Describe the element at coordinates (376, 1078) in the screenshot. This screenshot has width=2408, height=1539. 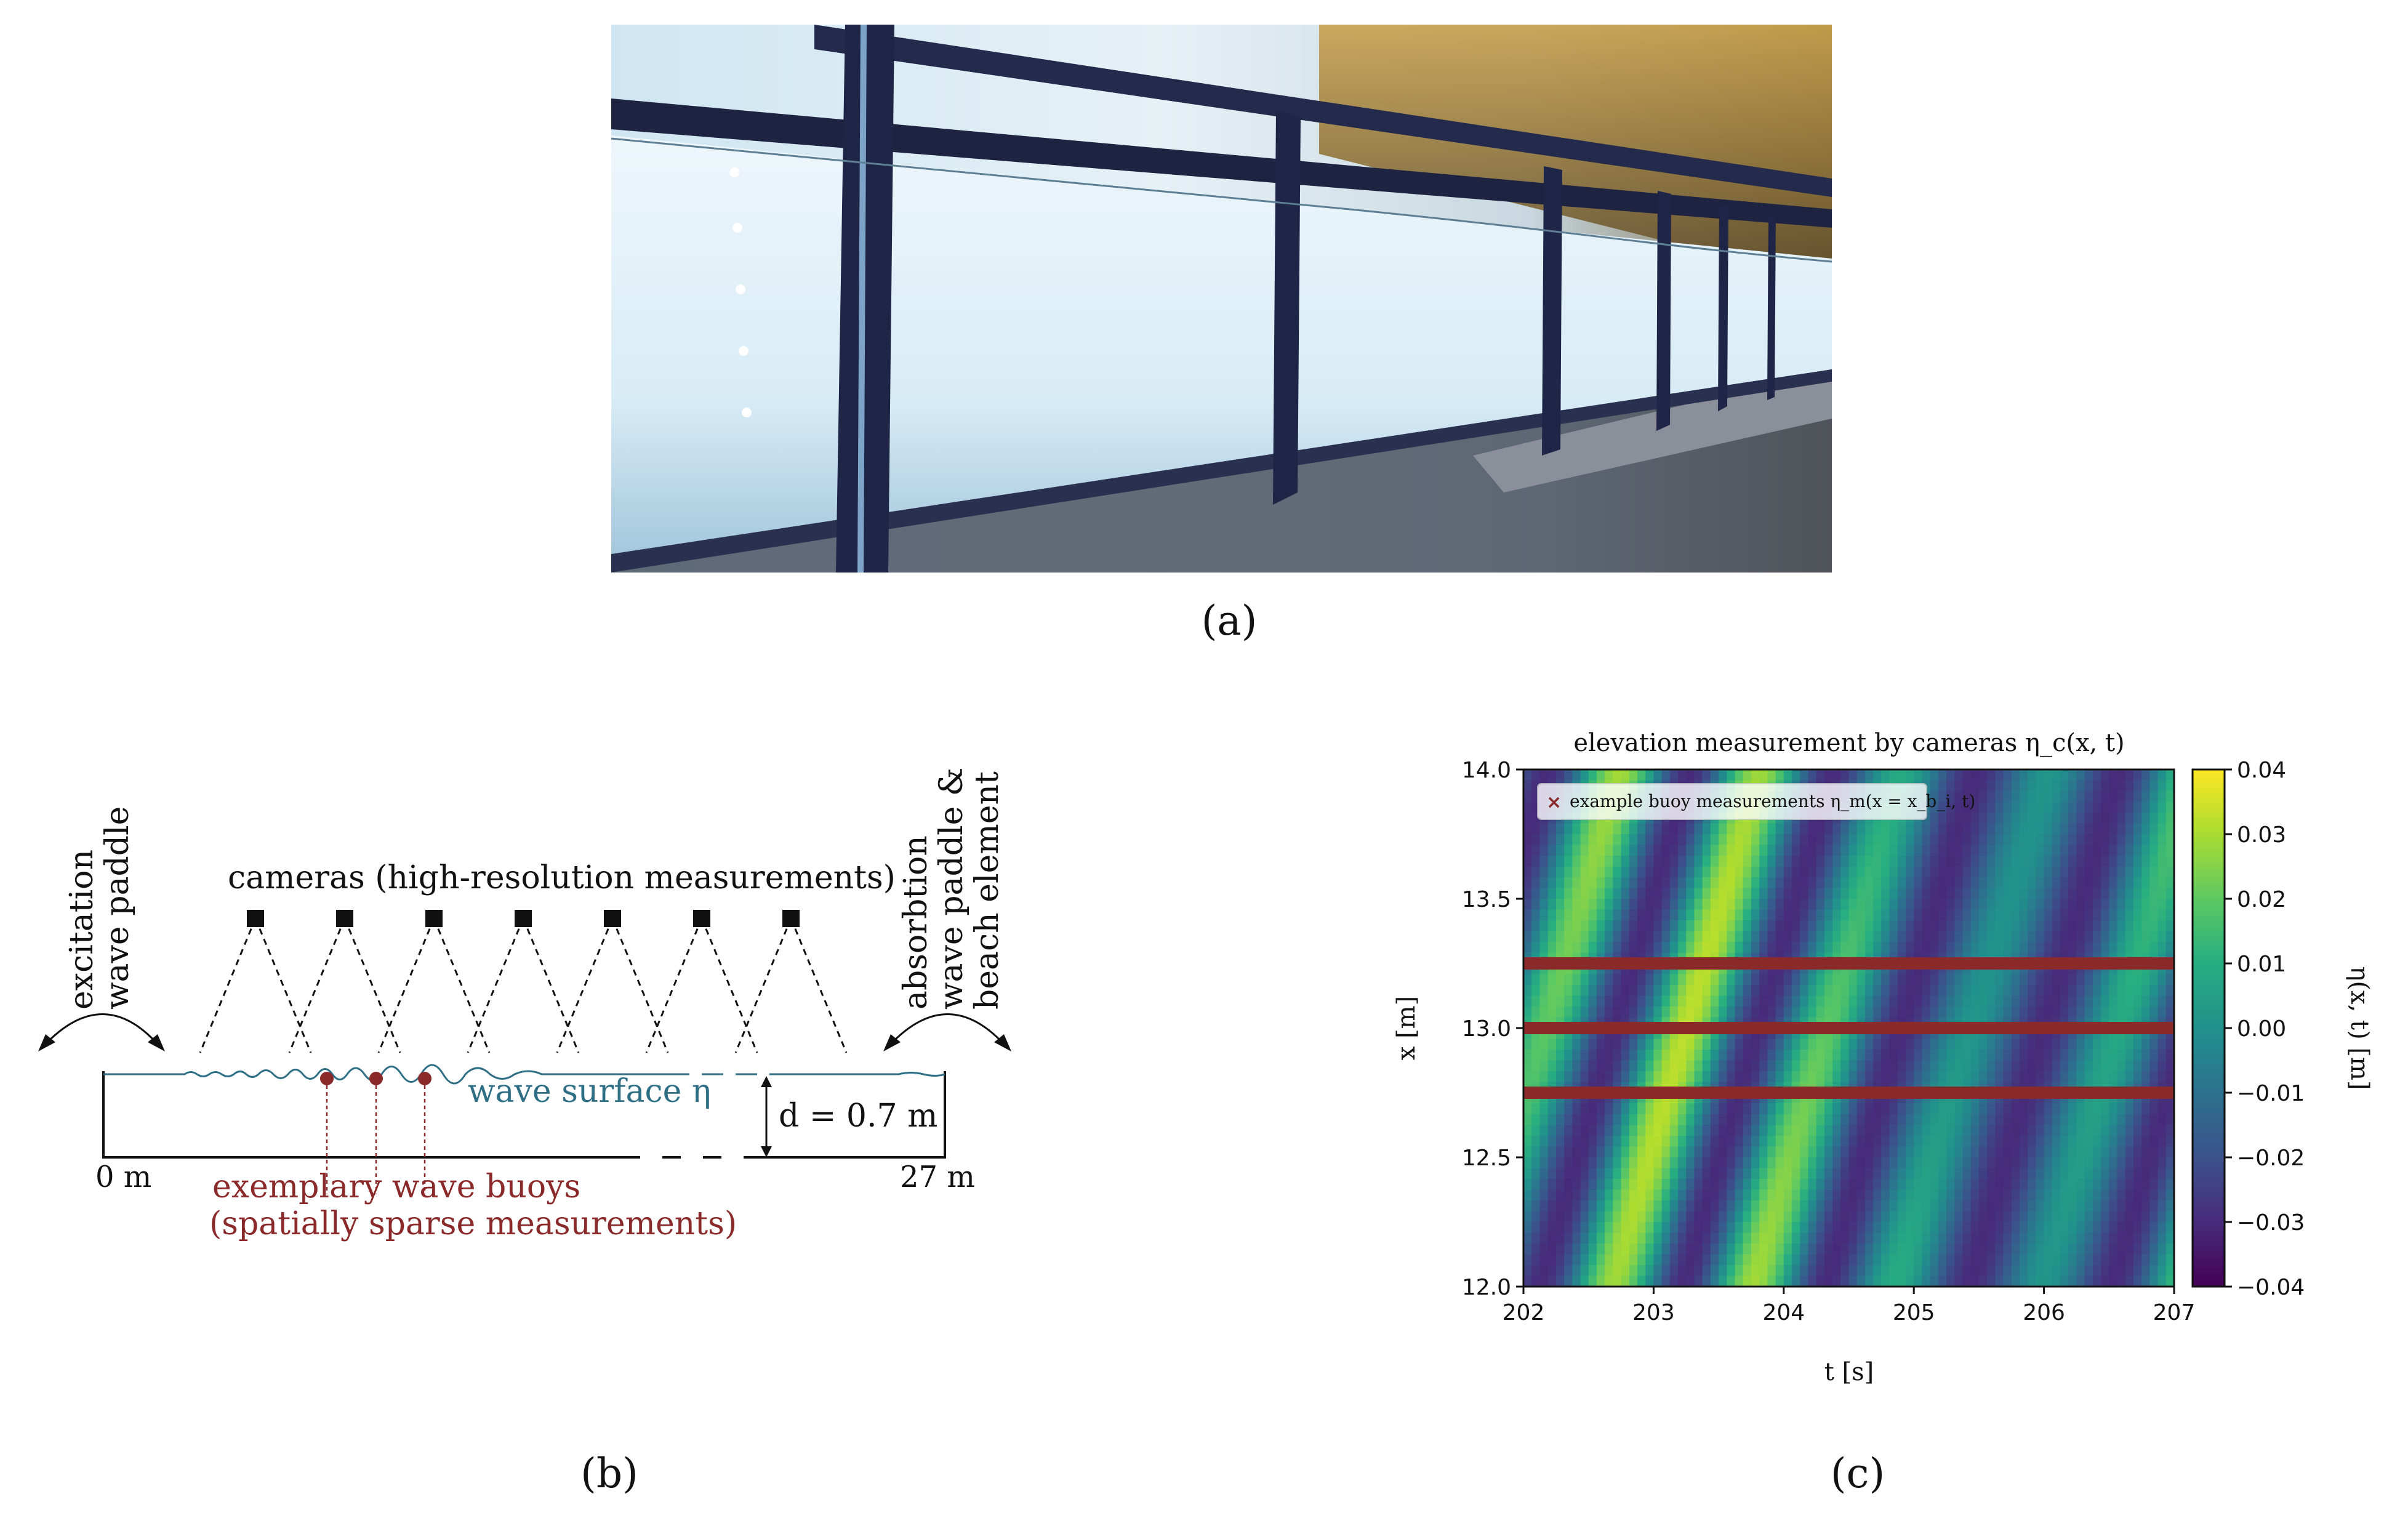
I see `buoy-marker` at that location.